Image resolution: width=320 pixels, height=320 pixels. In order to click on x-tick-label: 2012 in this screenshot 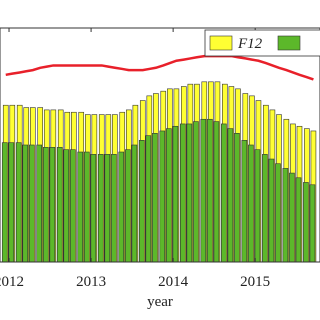, I will do `click(12, 282)`.